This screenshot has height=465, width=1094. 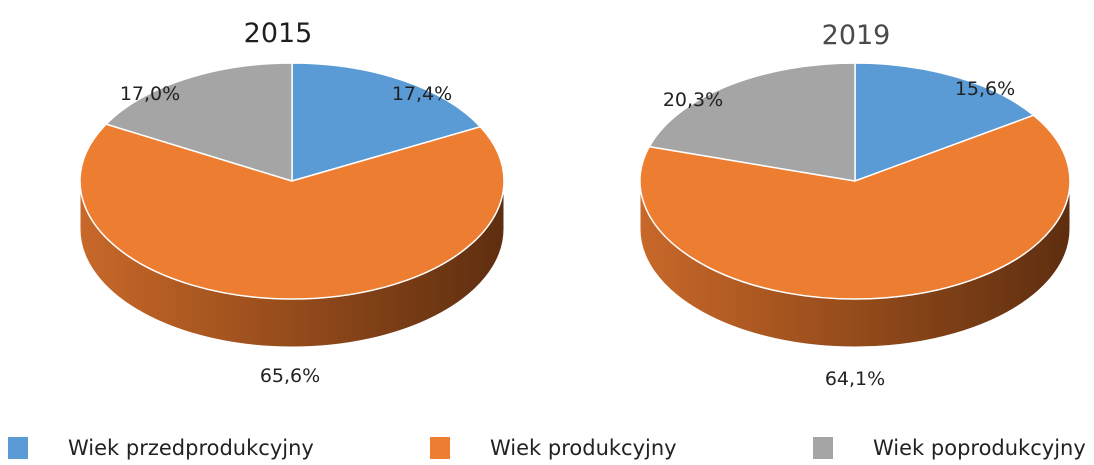 I want to click on legend-label: Wiek przedprodukcyjny, so click(x=191, y=447).